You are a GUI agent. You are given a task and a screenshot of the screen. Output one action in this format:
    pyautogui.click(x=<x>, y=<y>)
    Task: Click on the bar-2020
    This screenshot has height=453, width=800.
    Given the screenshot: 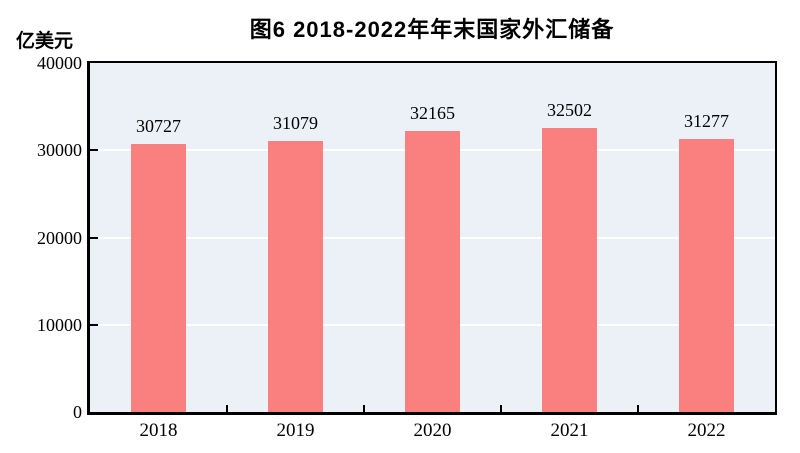 What is the action you would take?
    pyautogui.click(x=432, y=271)
    